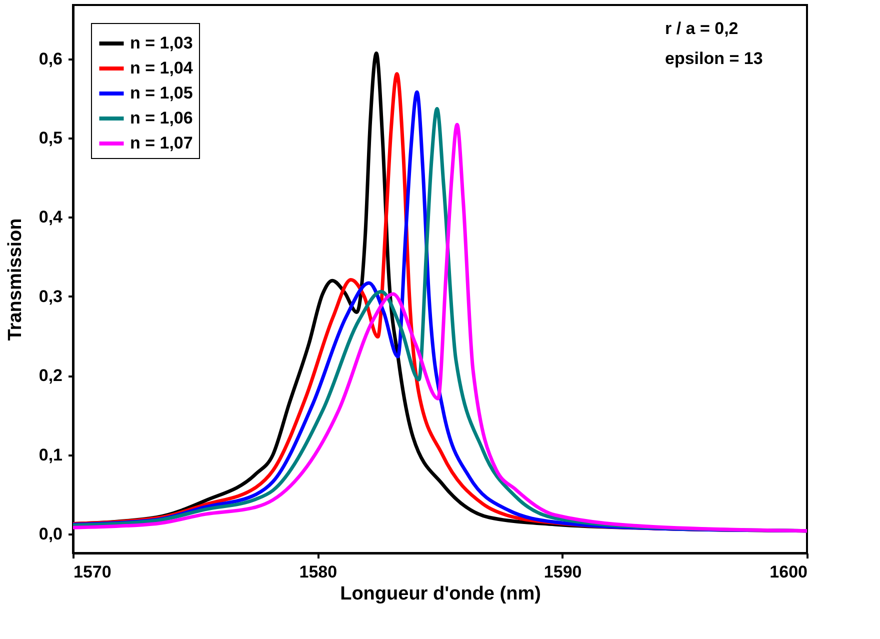 This screenshot has width=880, height=639. What do you see at coordinates (789, 572) in the screenshot?
I see `x-tick-label: 1600` at bounding box center [789, 572].